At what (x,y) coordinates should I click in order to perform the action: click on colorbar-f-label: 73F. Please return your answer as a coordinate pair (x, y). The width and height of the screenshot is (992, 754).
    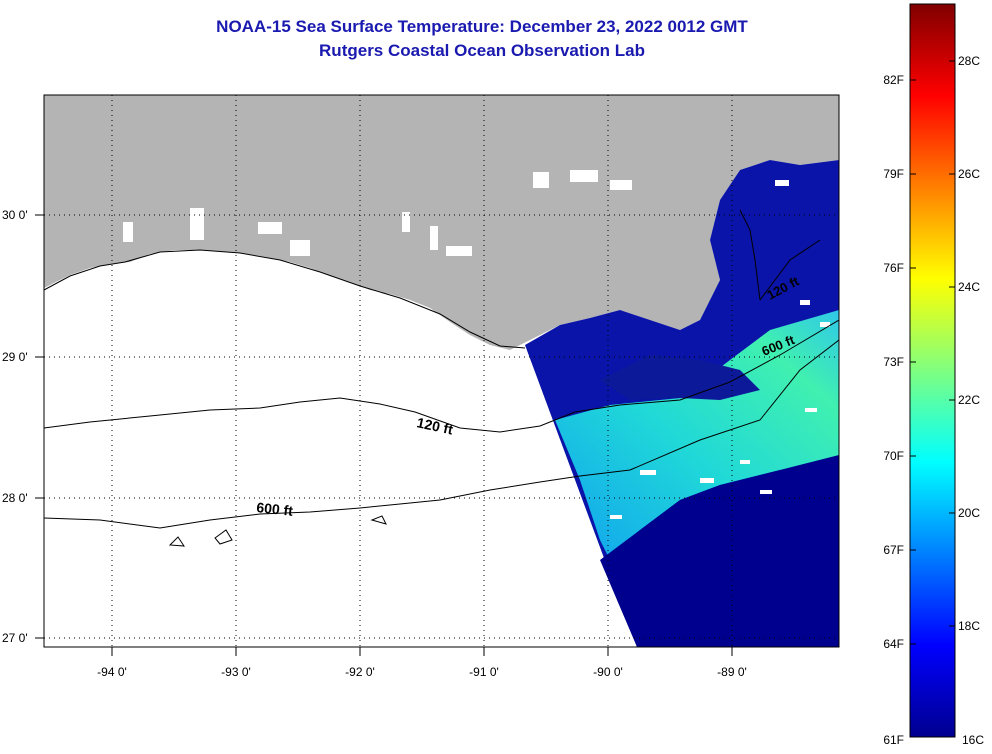
    Looking at the image, I should click on (893, 362).